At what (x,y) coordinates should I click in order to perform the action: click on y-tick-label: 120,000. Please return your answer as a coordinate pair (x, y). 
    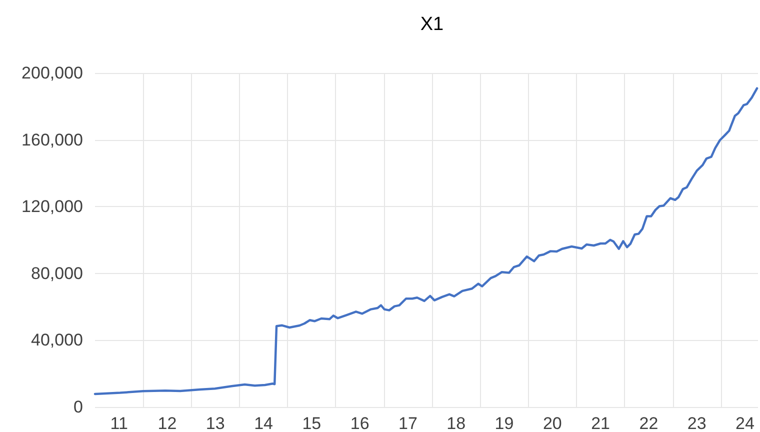
    Looking at the image, I should click on (52, 206).